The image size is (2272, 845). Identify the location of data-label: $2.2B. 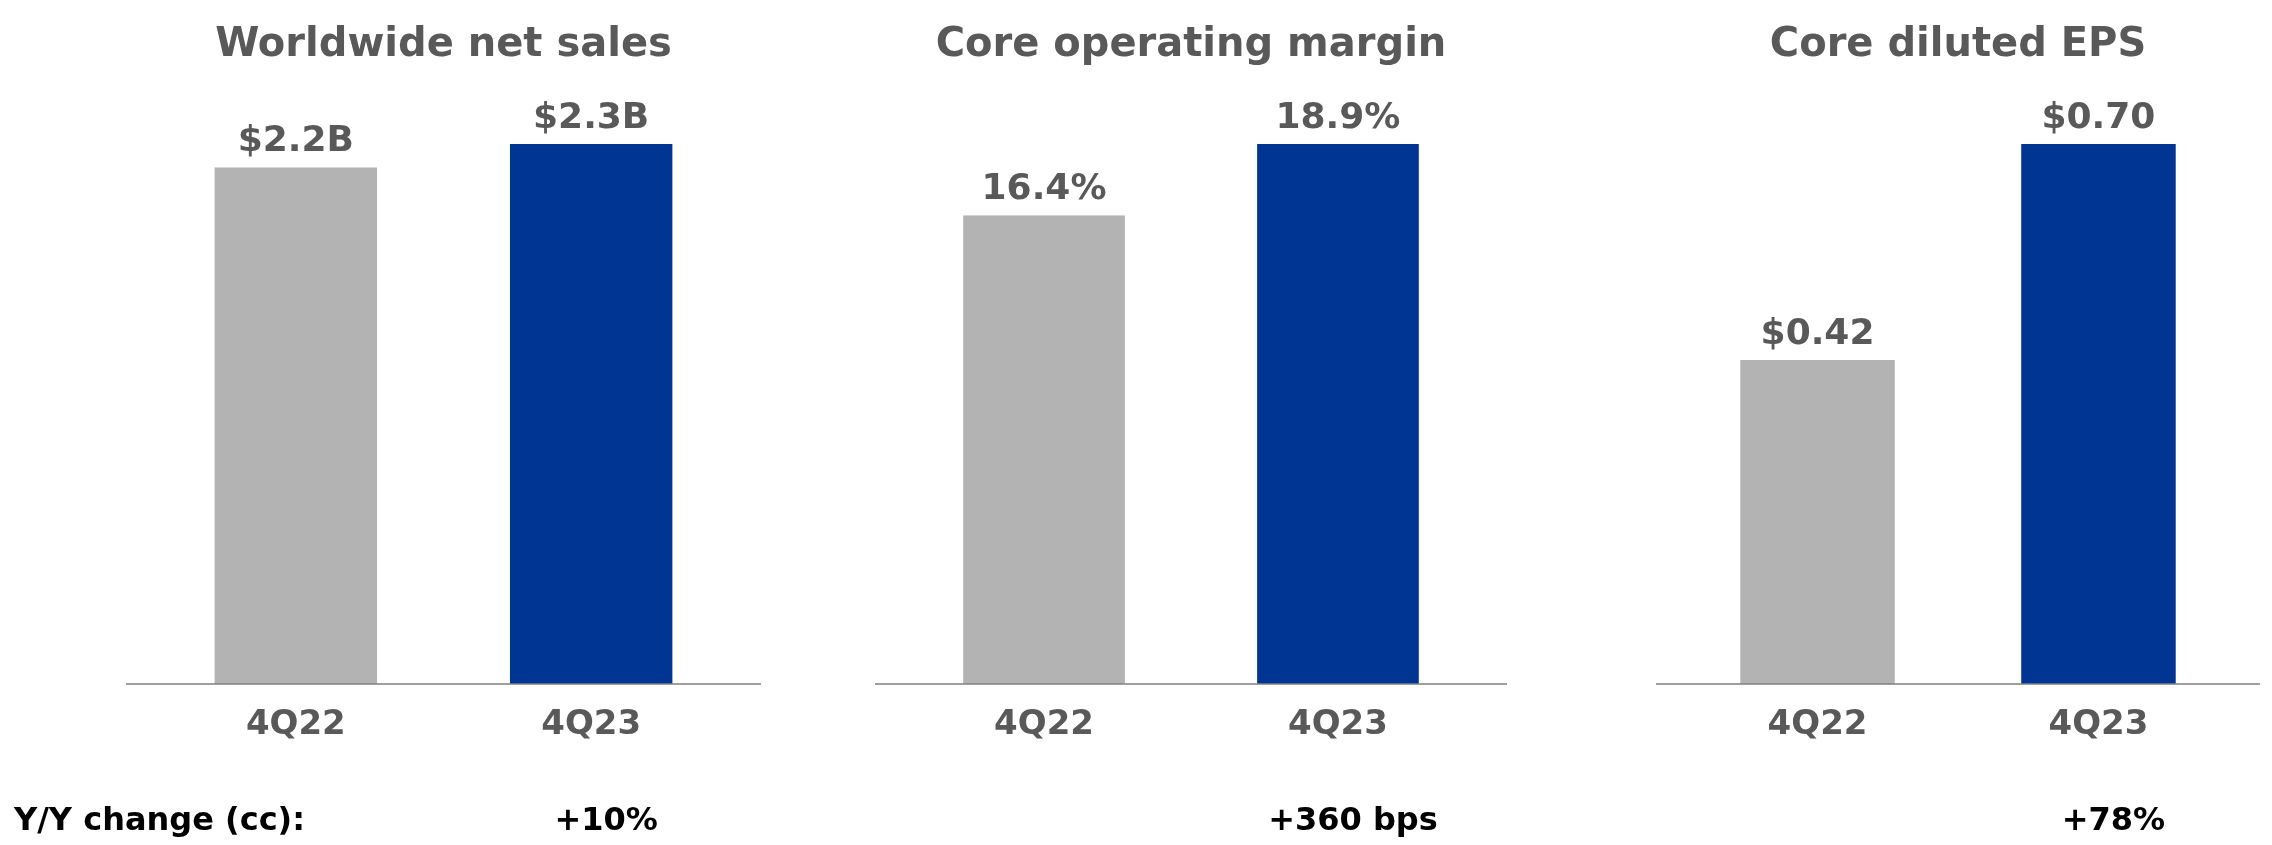
(295, 139).